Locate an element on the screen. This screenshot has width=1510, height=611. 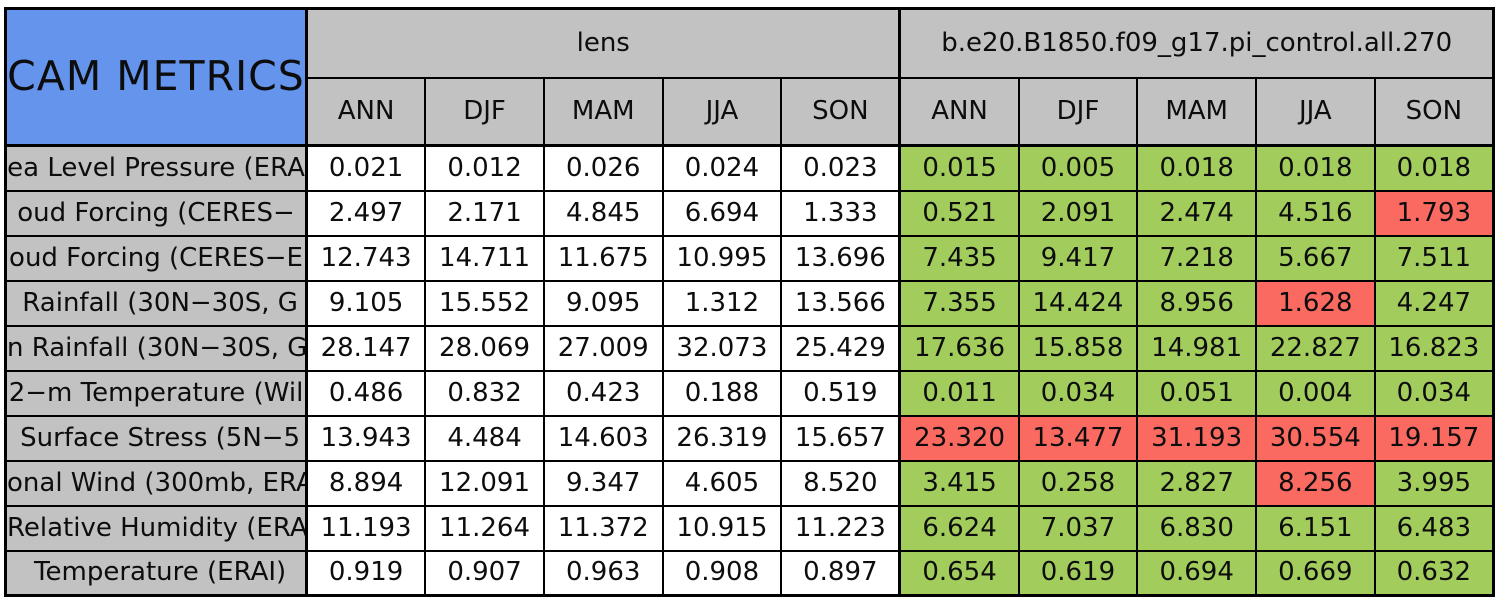
metric-label: n Rainfall (30N−30S, G is located at coordinates (156, 348).